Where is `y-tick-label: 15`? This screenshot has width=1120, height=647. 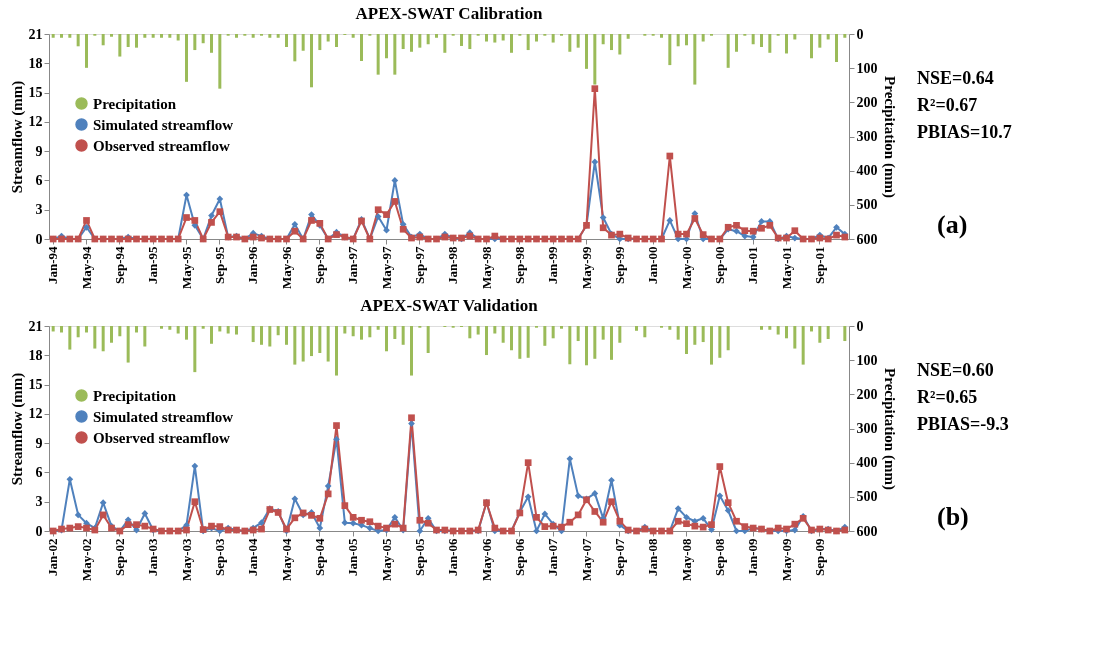 y-tick-label: 15 is located at coordinates (35, 385).